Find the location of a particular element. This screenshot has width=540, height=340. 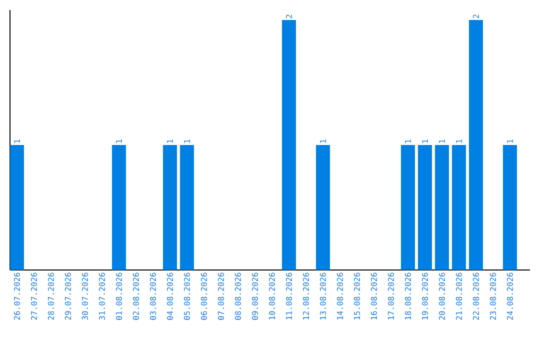

x-tick-label: 16.08.2026 is located at coordinates (373, 296).